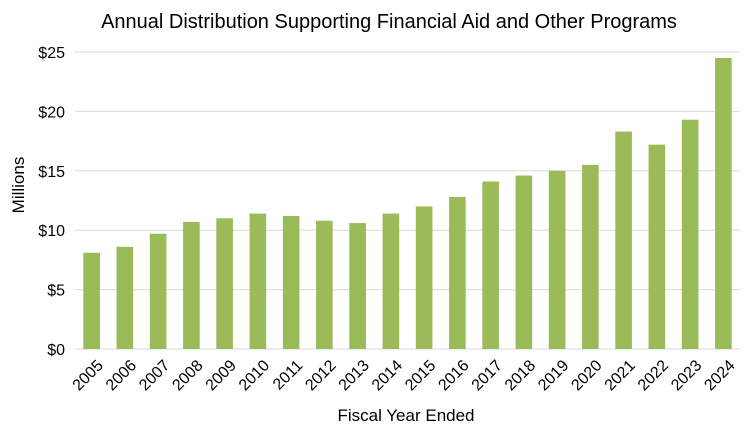 The height and width of the screenshot is (431, 755). I want to click on y-axis-label: Millions, so click(18, 185).